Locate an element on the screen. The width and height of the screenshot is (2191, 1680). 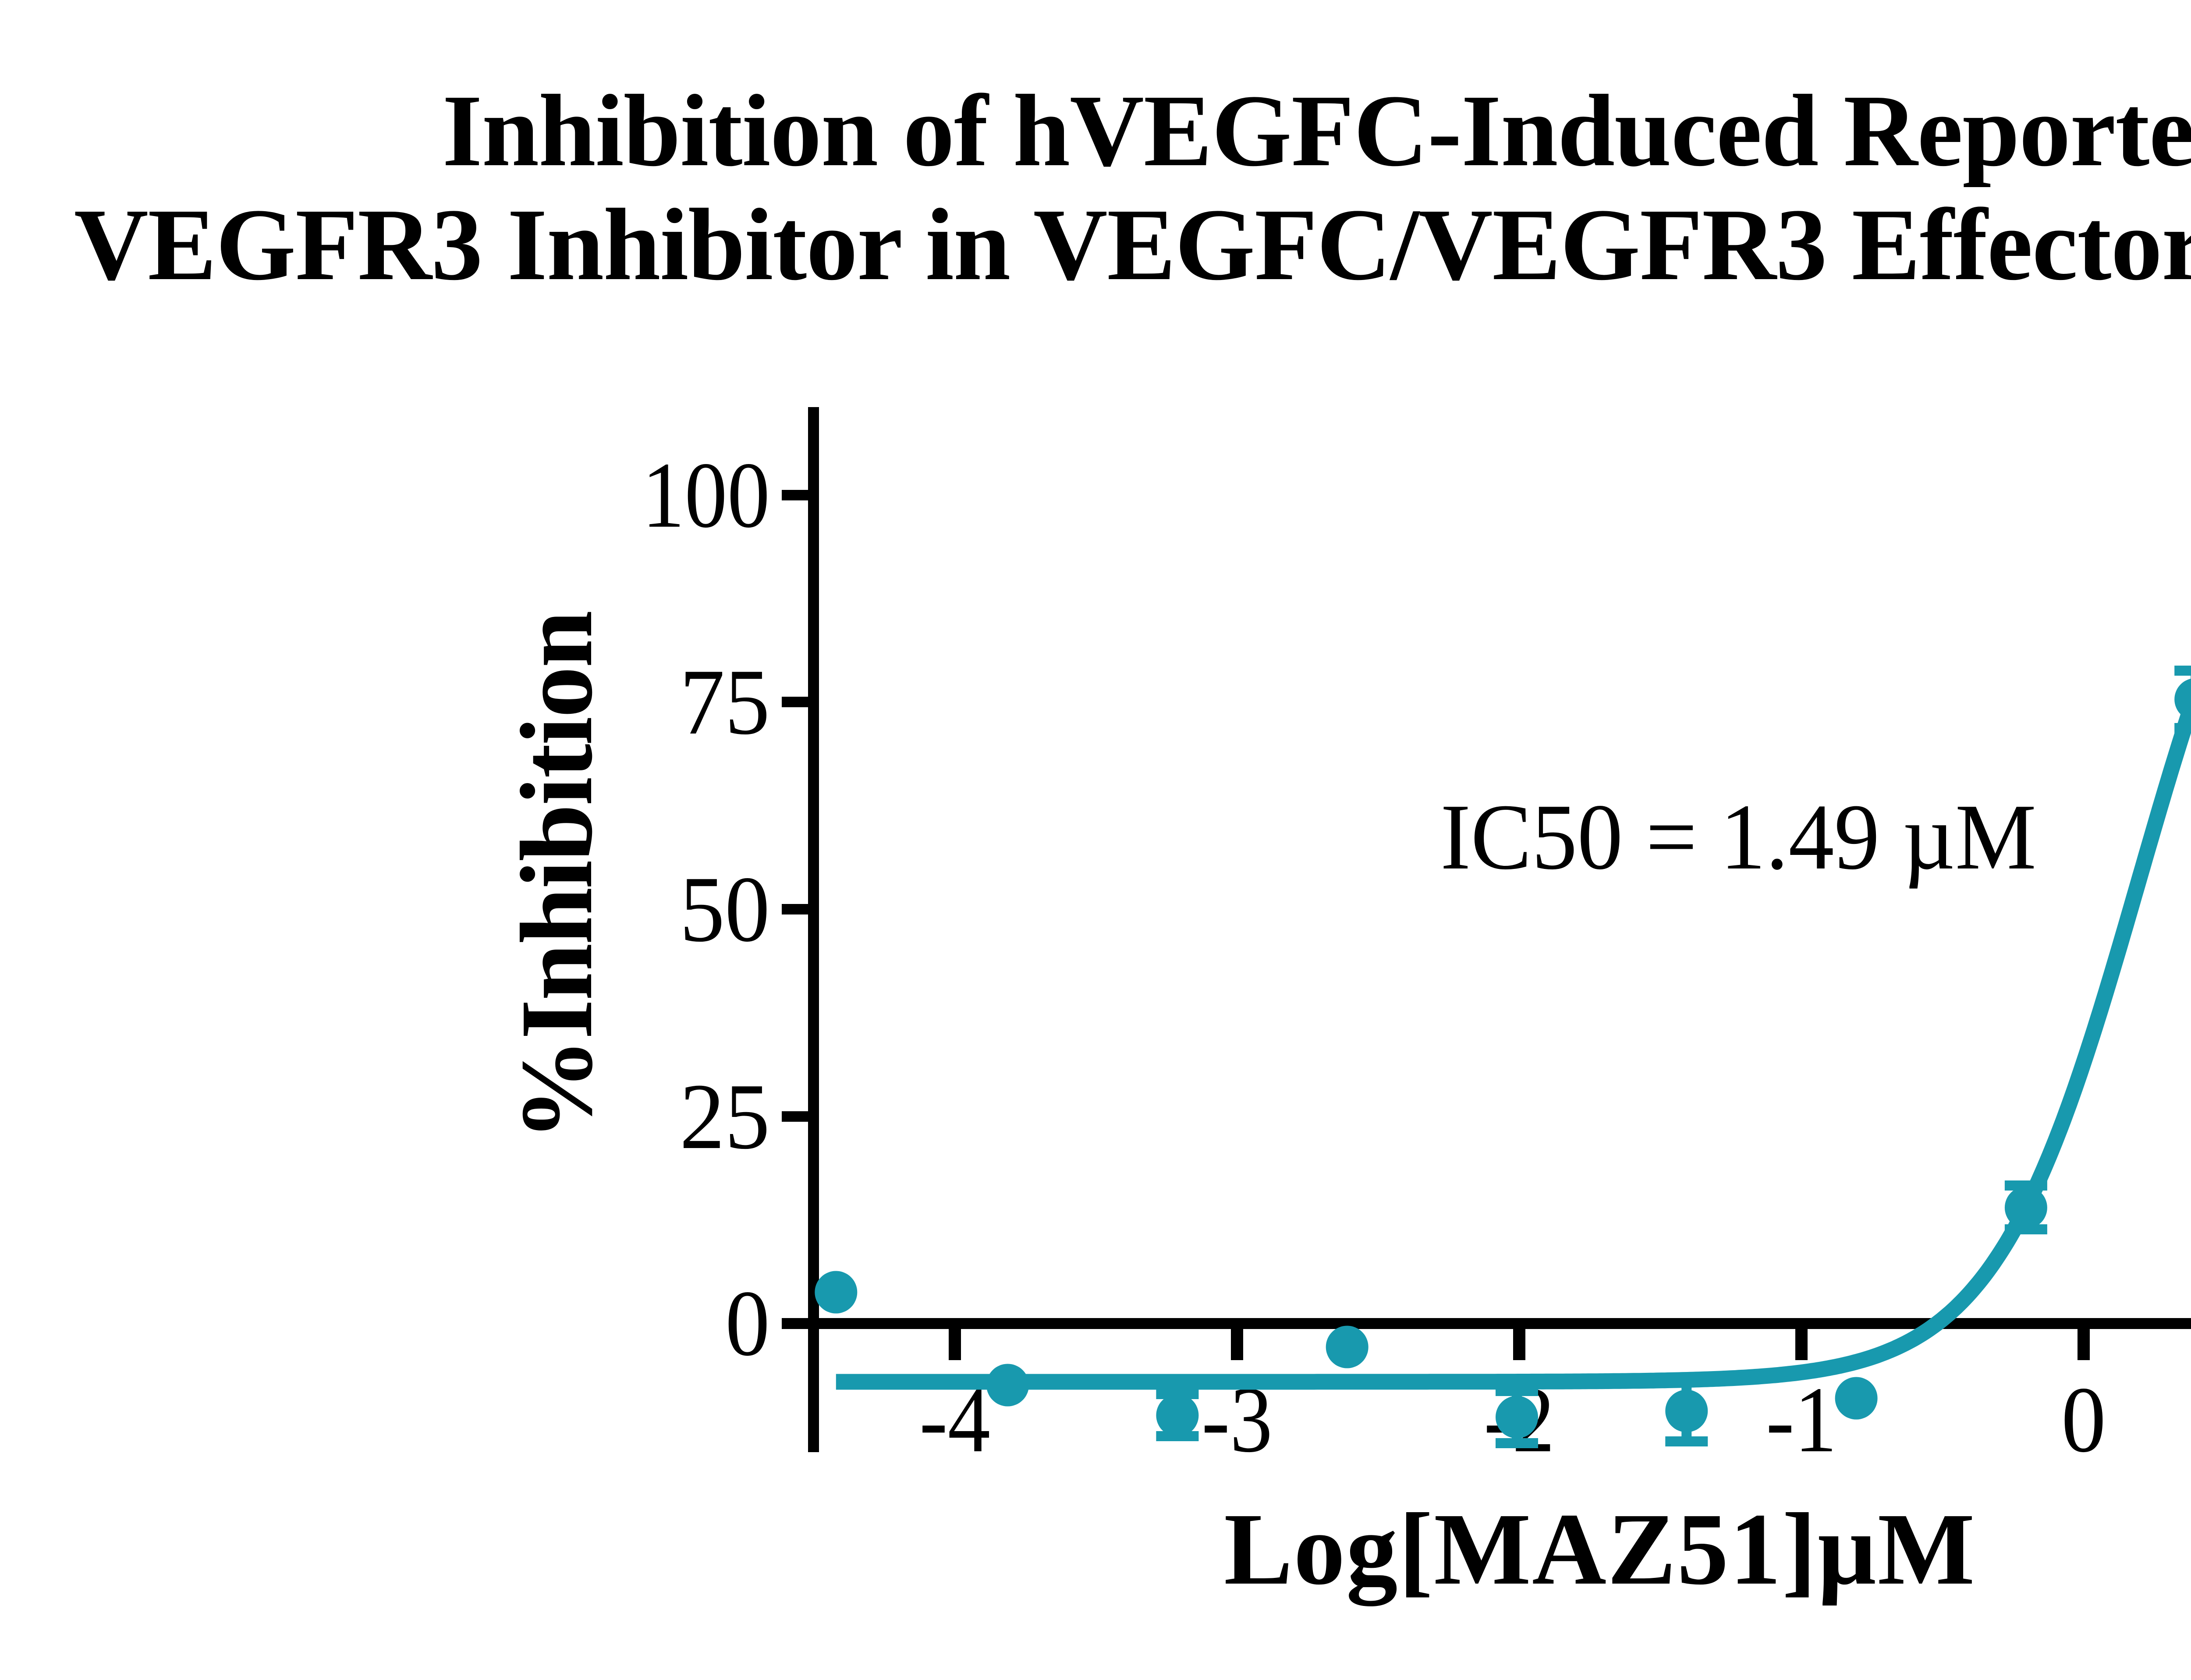
svg-text: 75 is located at coordinates (725, 701).